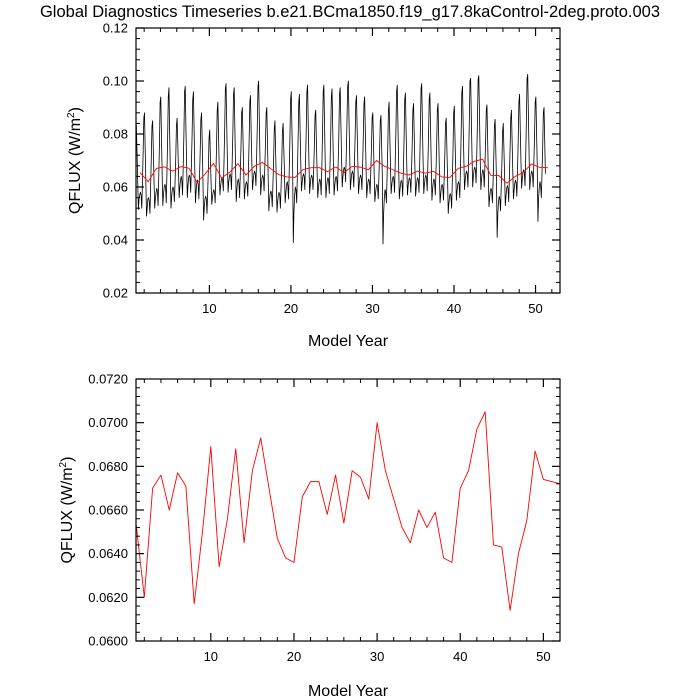 The image size is (700, 700). What do you see at coordinates (67, 510) in the screenshot?
I see `panel1-y-axis-title: QFLUX (W/m2)` at bounding box center [67, 510].